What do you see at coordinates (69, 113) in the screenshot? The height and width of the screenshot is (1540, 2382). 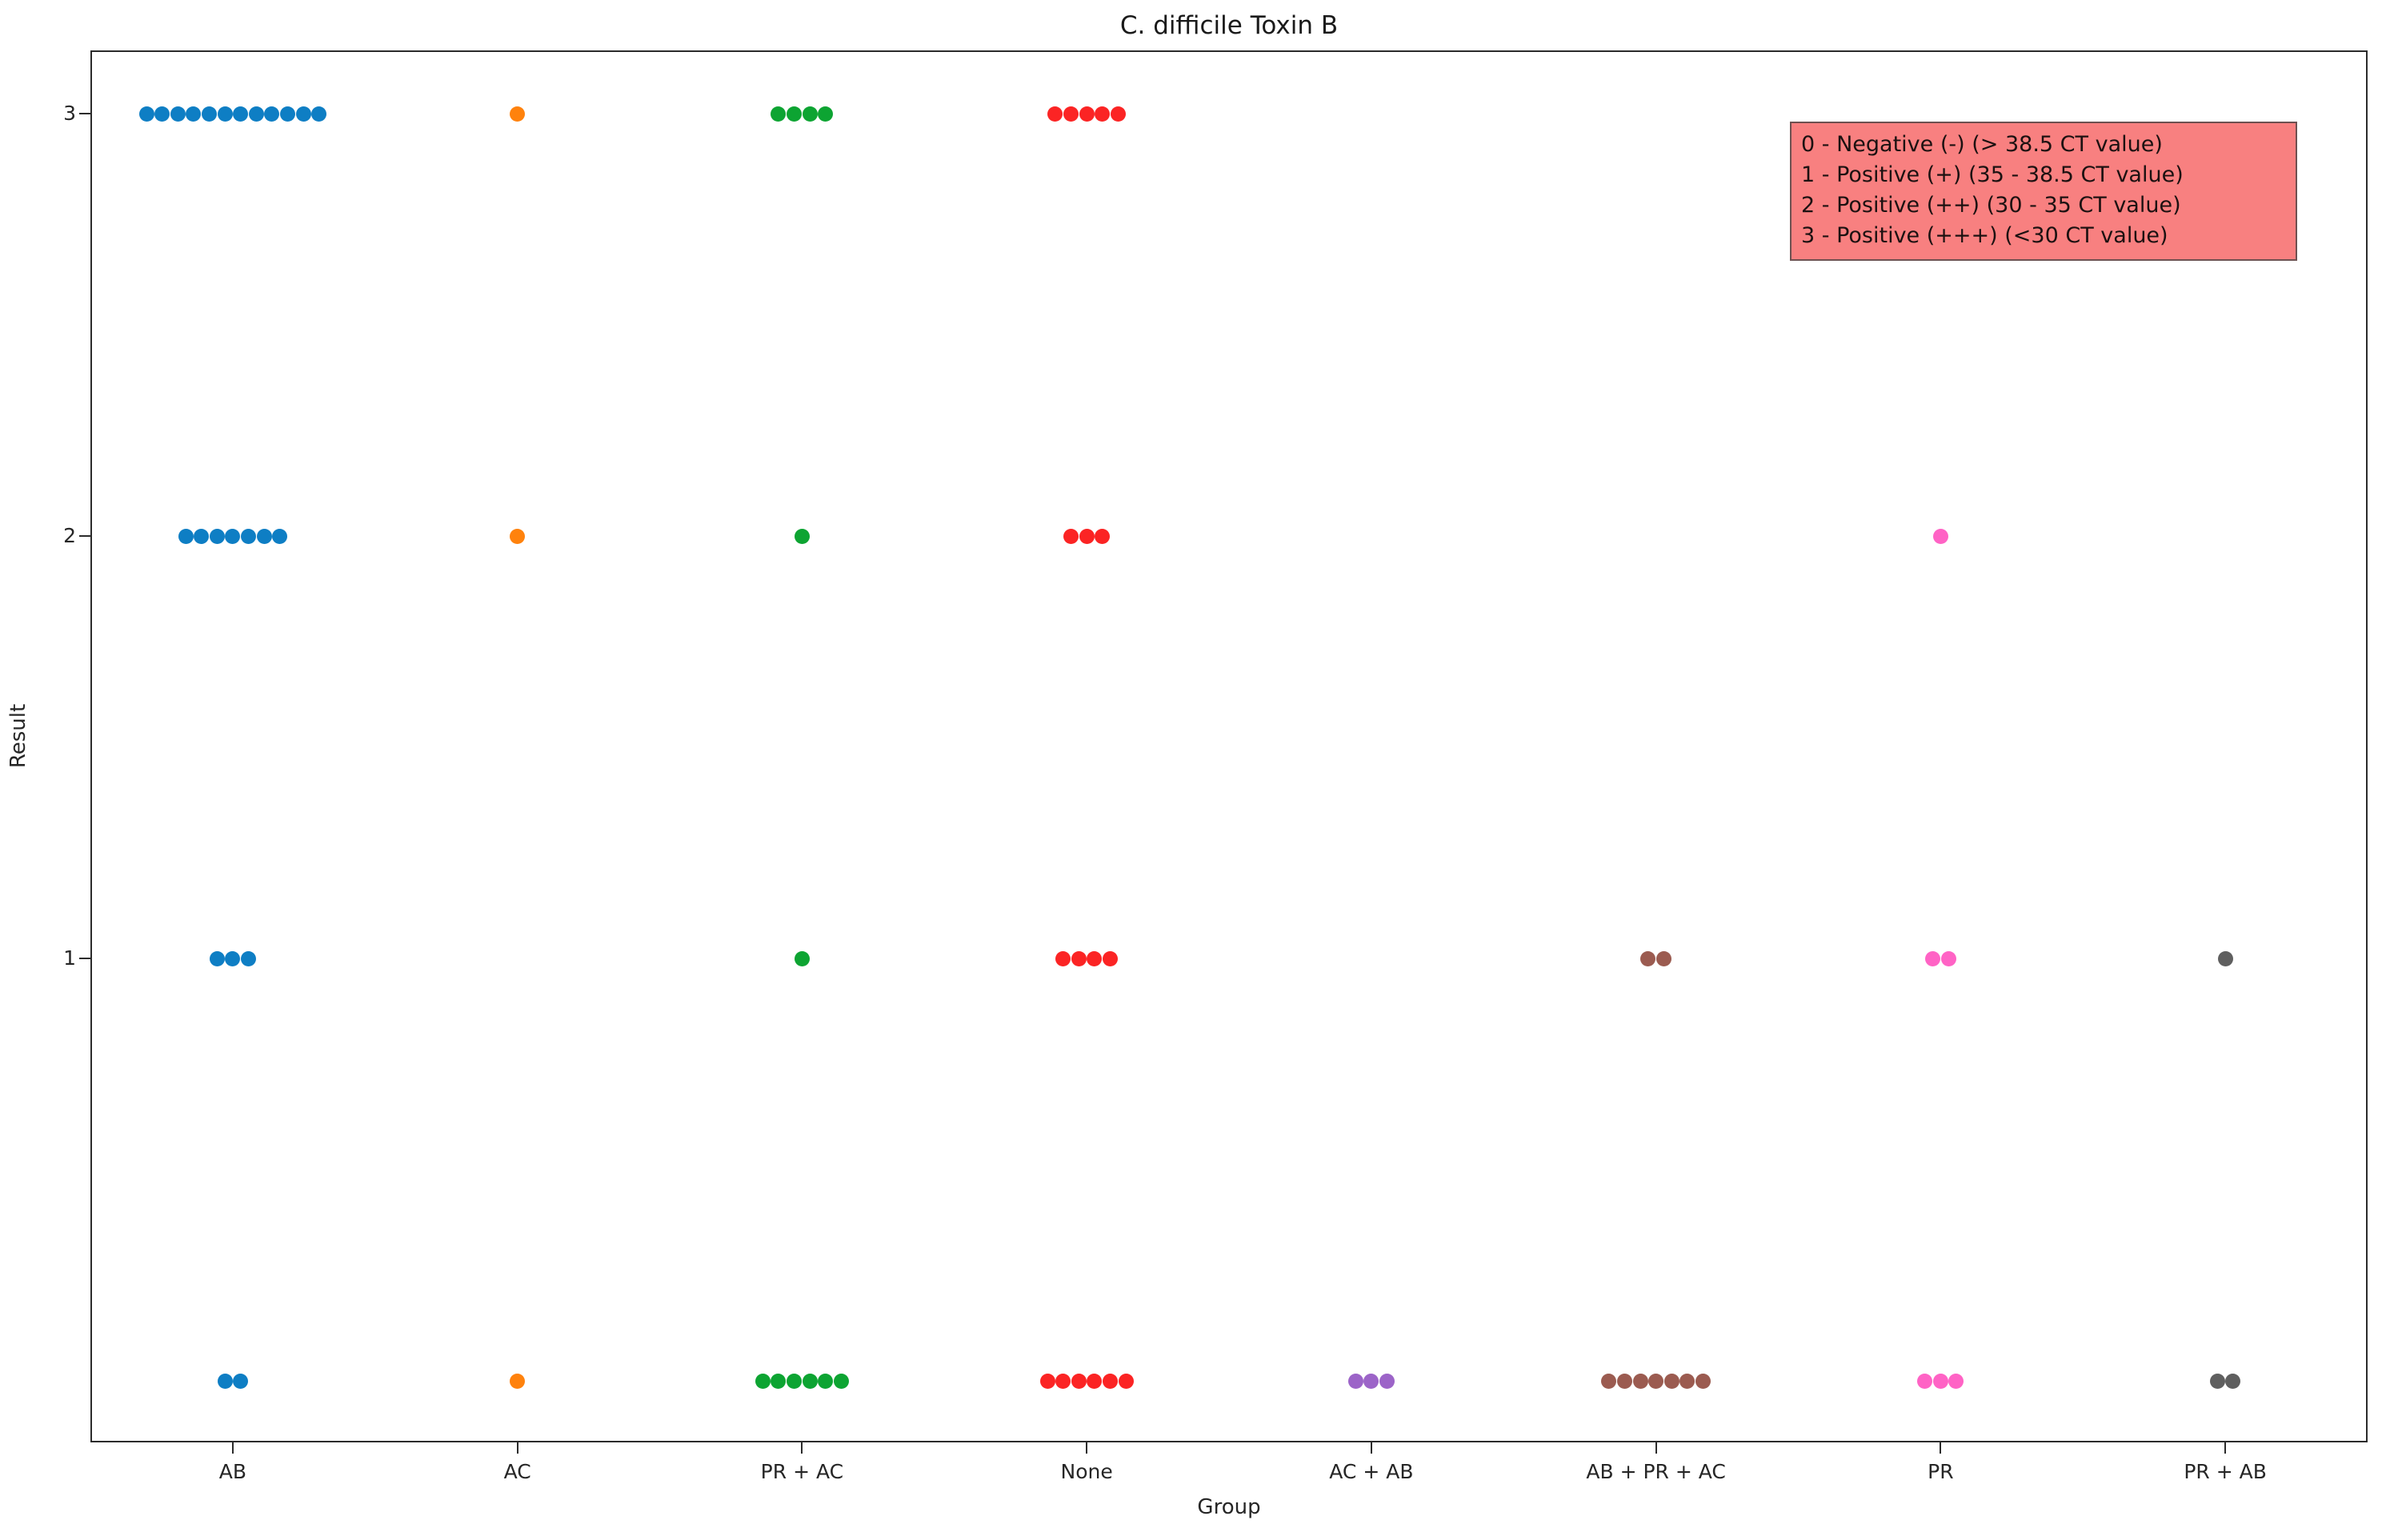 I see `y-tick-label: 3` at bounding box center [69, 113].